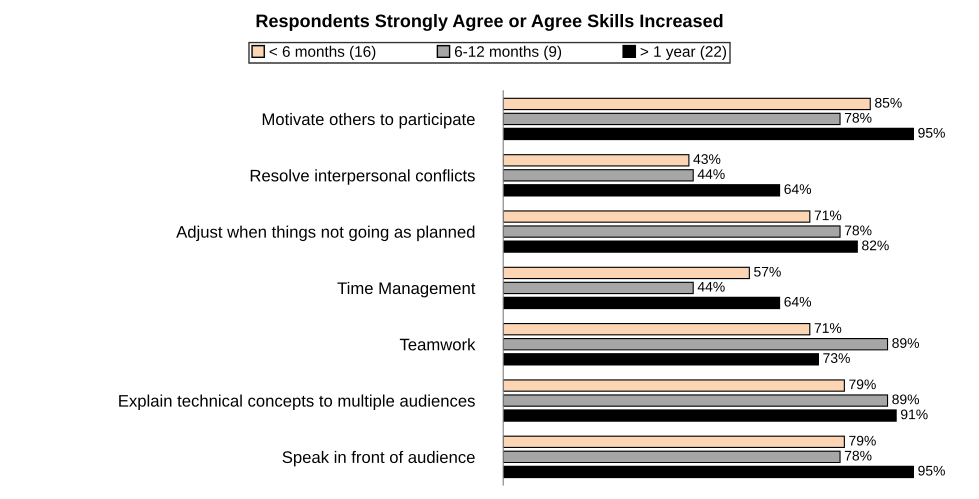 This screenshot has height=499, width=979. I want to click on y-tick-label: Teamwork, so click(438, 344).